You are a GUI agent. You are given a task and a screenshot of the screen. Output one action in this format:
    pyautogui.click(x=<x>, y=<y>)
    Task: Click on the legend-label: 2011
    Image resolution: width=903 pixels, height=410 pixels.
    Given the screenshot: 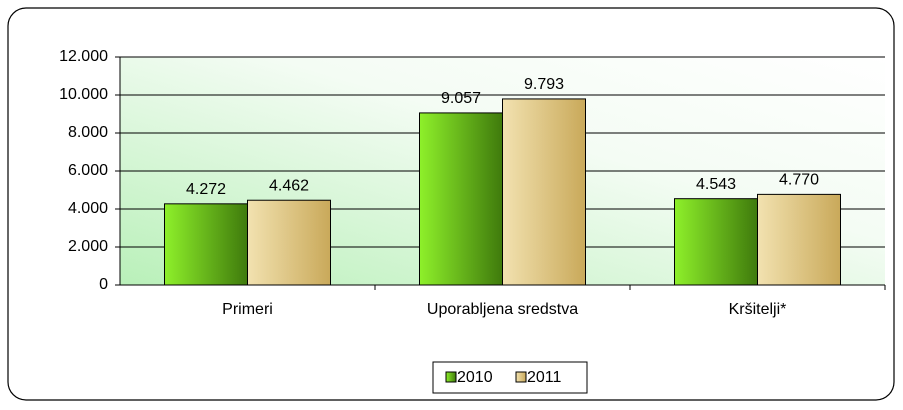 What is the action you would take?
    pyautogui.click(x=544, y=377)
    